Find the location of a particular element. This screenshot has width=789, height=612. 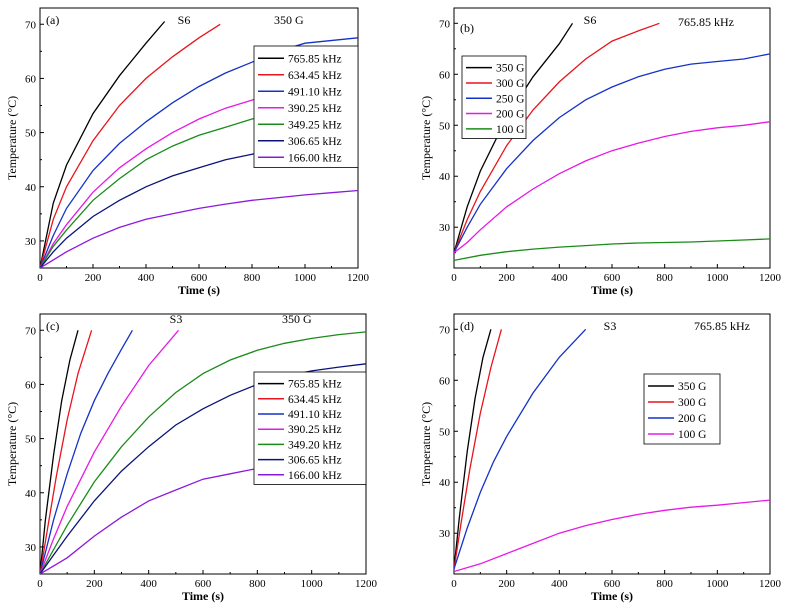

panel-label: (a) is located at coordinates (52, 20).